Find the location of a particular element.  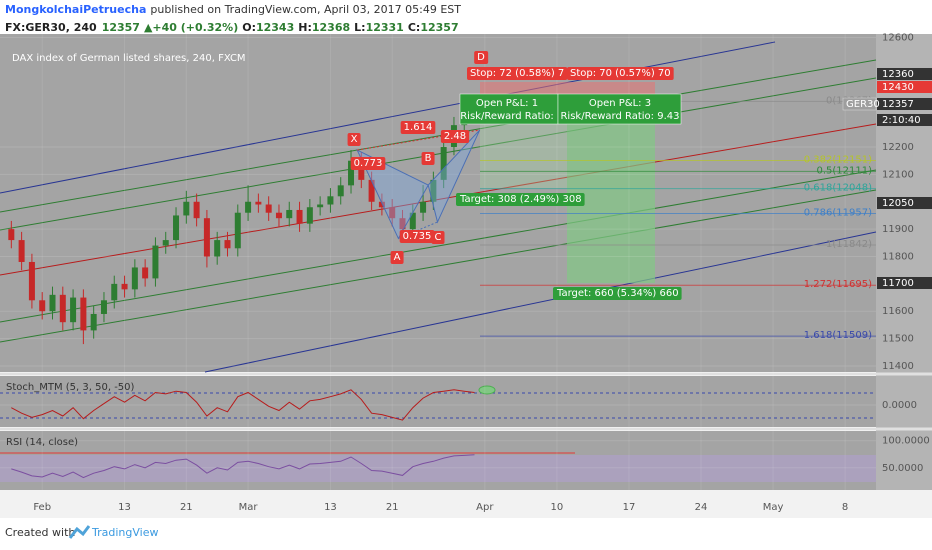

price-tag: 12430 is located at coordinates (898, 87).